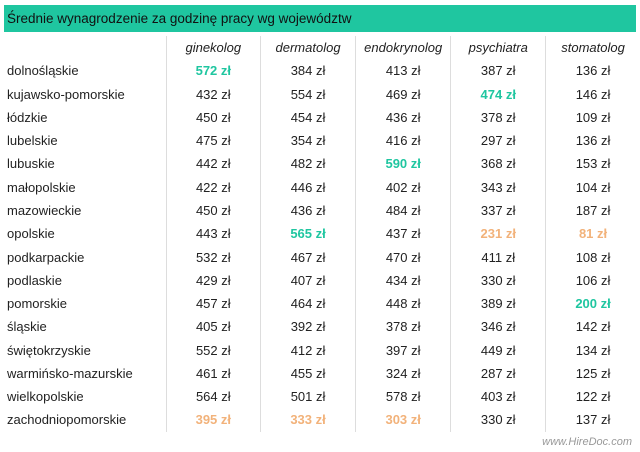 The height and width of the screenshot is (452, 640). Describe the element at coordinates (592, 210) in the screenshot. I see `salary-cell: 187 zł` at that location.